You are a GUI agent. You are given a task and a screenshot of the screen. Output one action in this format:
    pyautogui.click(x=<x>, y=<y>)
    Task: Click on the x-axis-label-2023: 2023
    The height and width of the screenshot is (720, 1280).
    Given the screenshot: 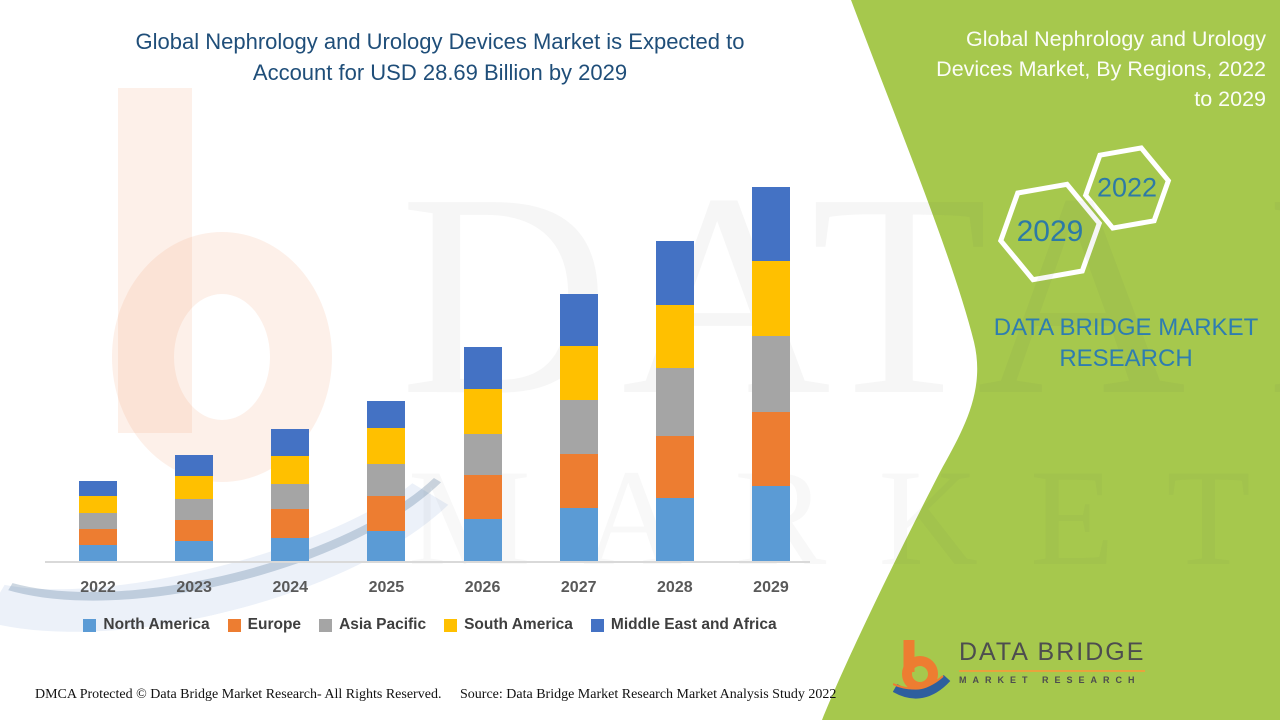 What is the action you would take?
    pyautogui.click(x=194, y=587)
    